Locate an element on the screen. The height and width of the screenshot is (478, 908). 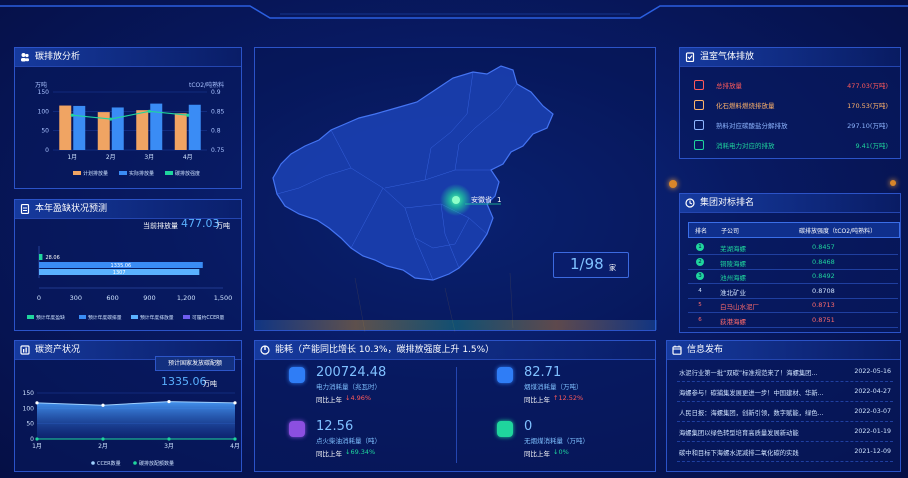
panel-title: 能耗（产能同比增长 10.3%，碳排放强度上升 1.5%） is located at coordinates (385, 350).